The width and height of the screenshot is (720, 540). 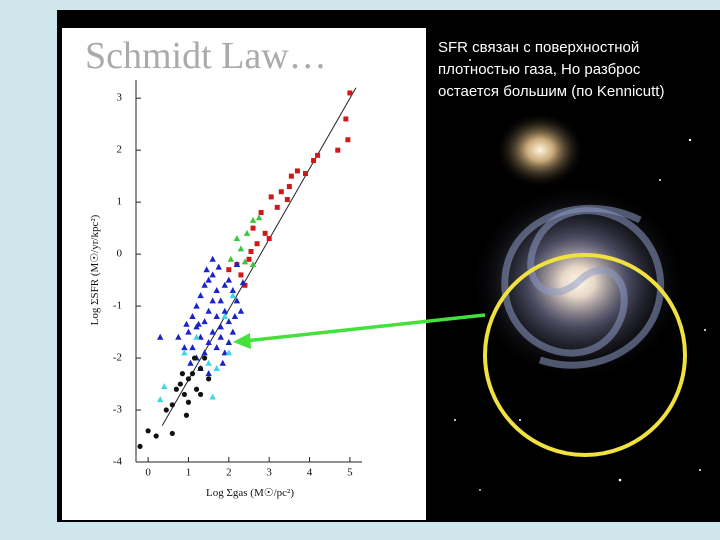 I want to click on x-tick-label: 5, so click(x=350, y=473).